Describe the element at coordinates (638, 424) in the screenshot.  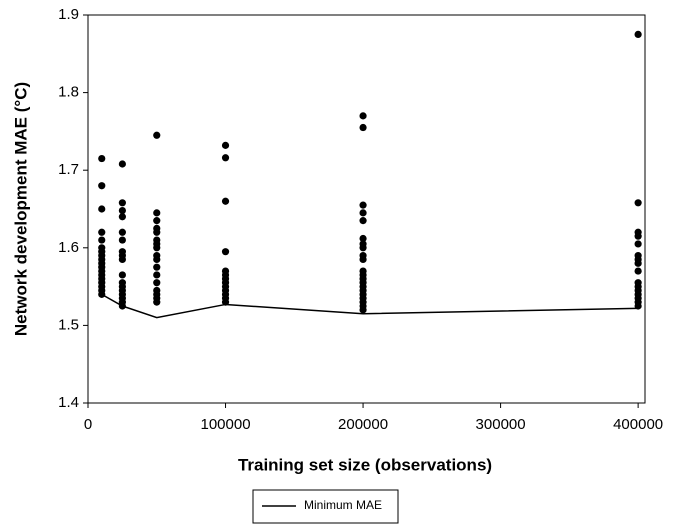
I see `x-tick-label: 400000` at that location.